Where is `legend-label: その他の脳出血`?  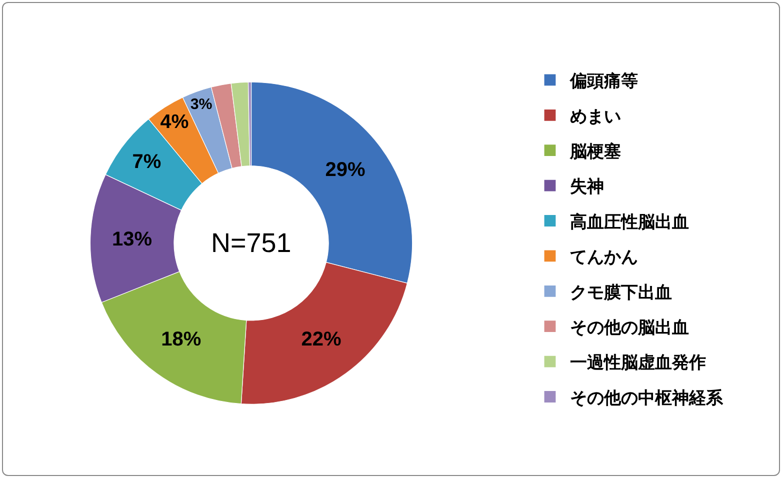 legend-label: その他の脳出血 is located at coordinates (629, 328).